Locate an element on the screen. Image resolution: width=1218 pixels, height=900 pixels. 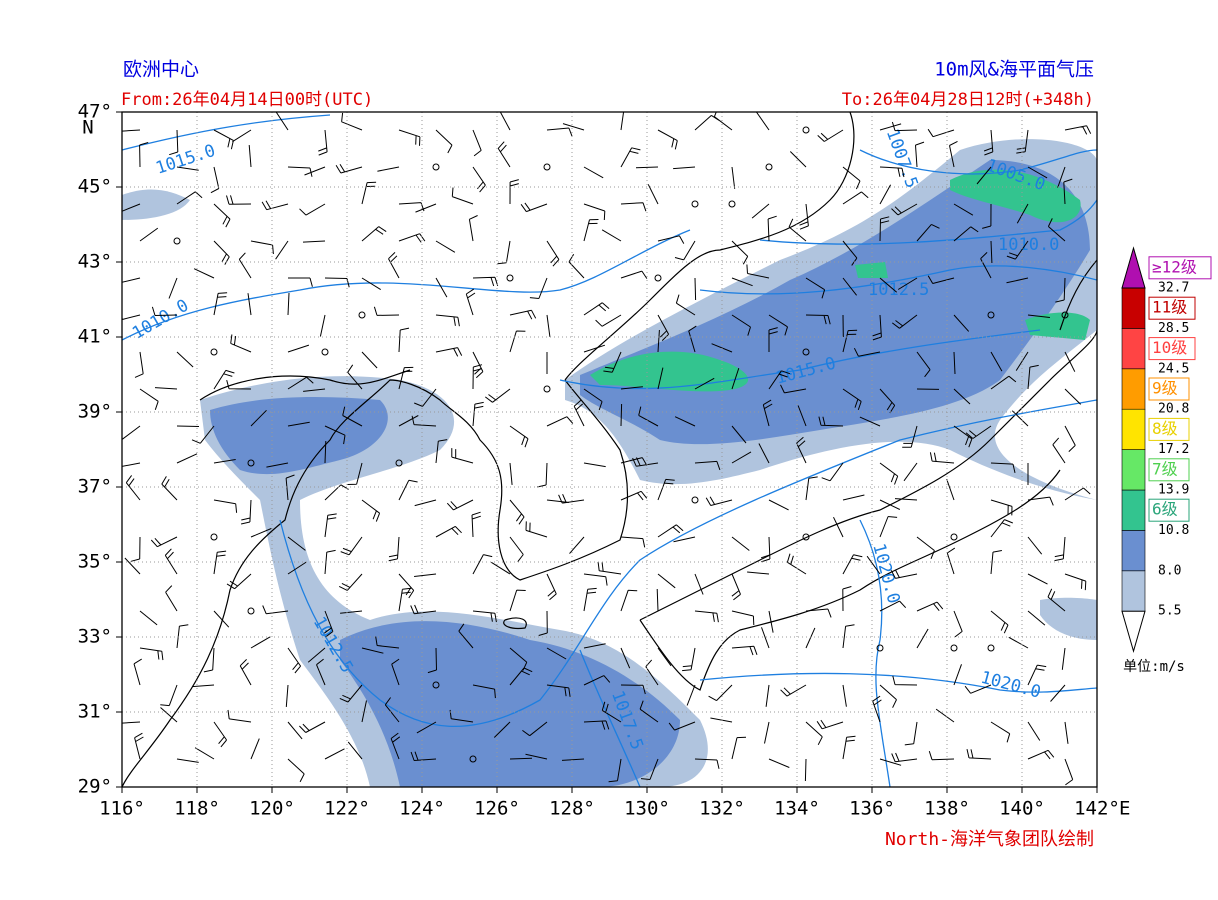
y-tick-label: 45° is located at coordinates (95, 187).